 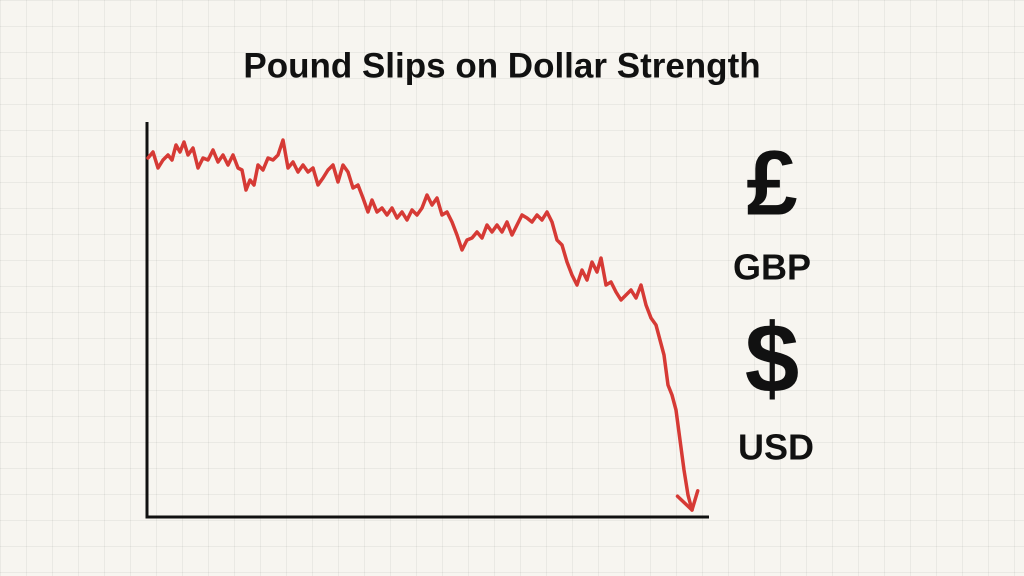 What do you see at coordinates (501, 65) in the screenshot?
I see `chart-title: Pound Slips on Dollar Strength` at bounding box center [501, 65].